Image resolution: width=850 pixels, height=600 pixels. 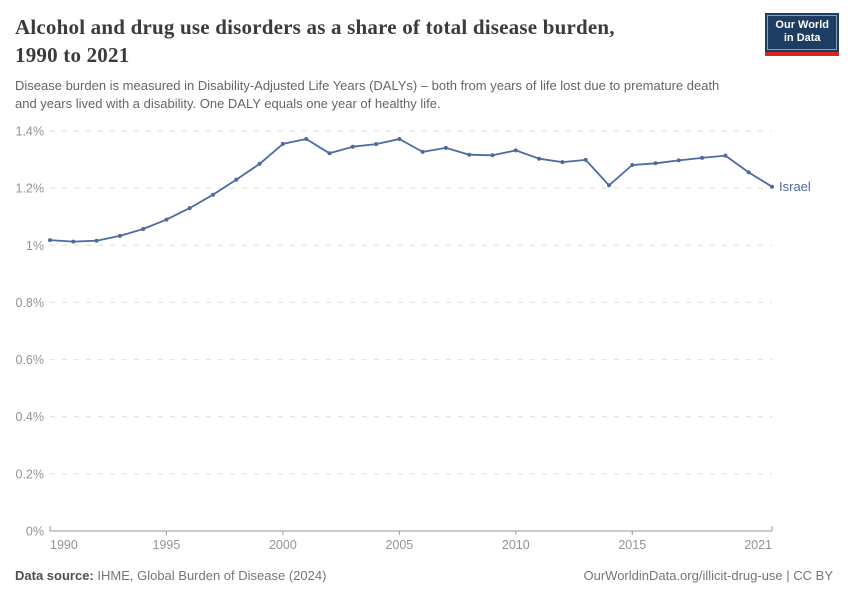 I want to click on logo-line2: in Data, so click(x=802, y=38).